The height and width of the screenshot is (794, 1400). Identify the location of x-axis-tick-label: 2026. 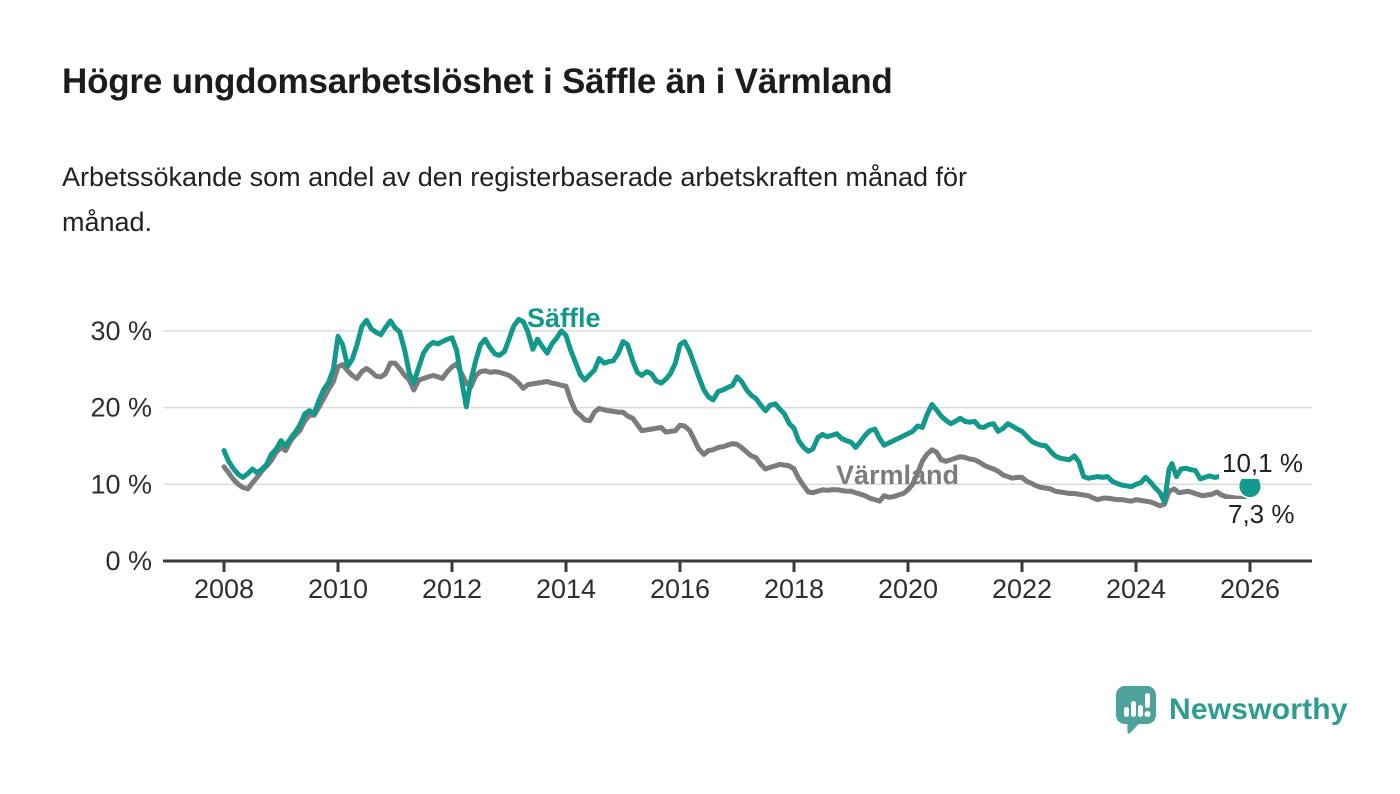
(1250, 589).